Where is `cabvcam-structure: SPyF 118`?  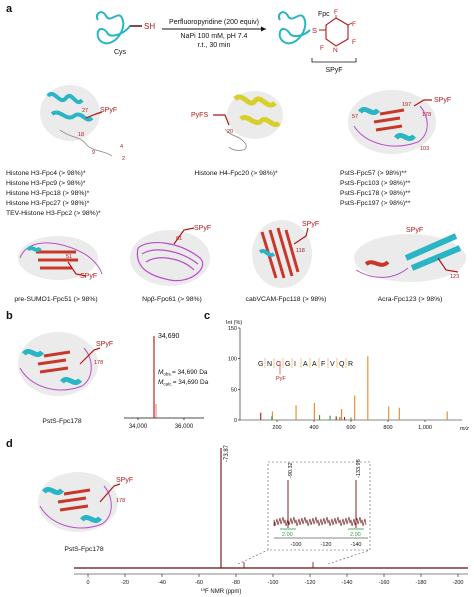 cabvcam-structure: SPyF 118 is located at coordinates (285, 254).